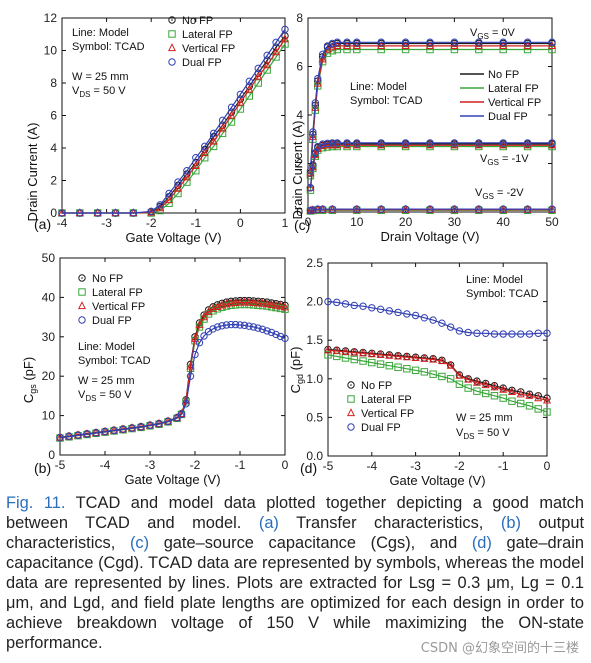  I want to click on y-tick-label: 4, so click(53, 148).